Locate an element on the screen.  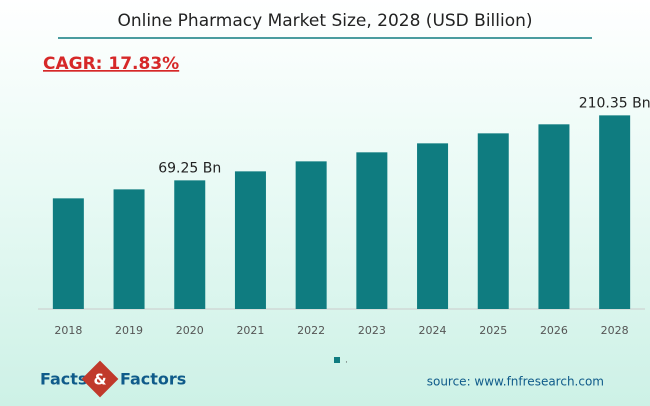
value-label: 210.35 Bn is located at coordinates (614, 103).